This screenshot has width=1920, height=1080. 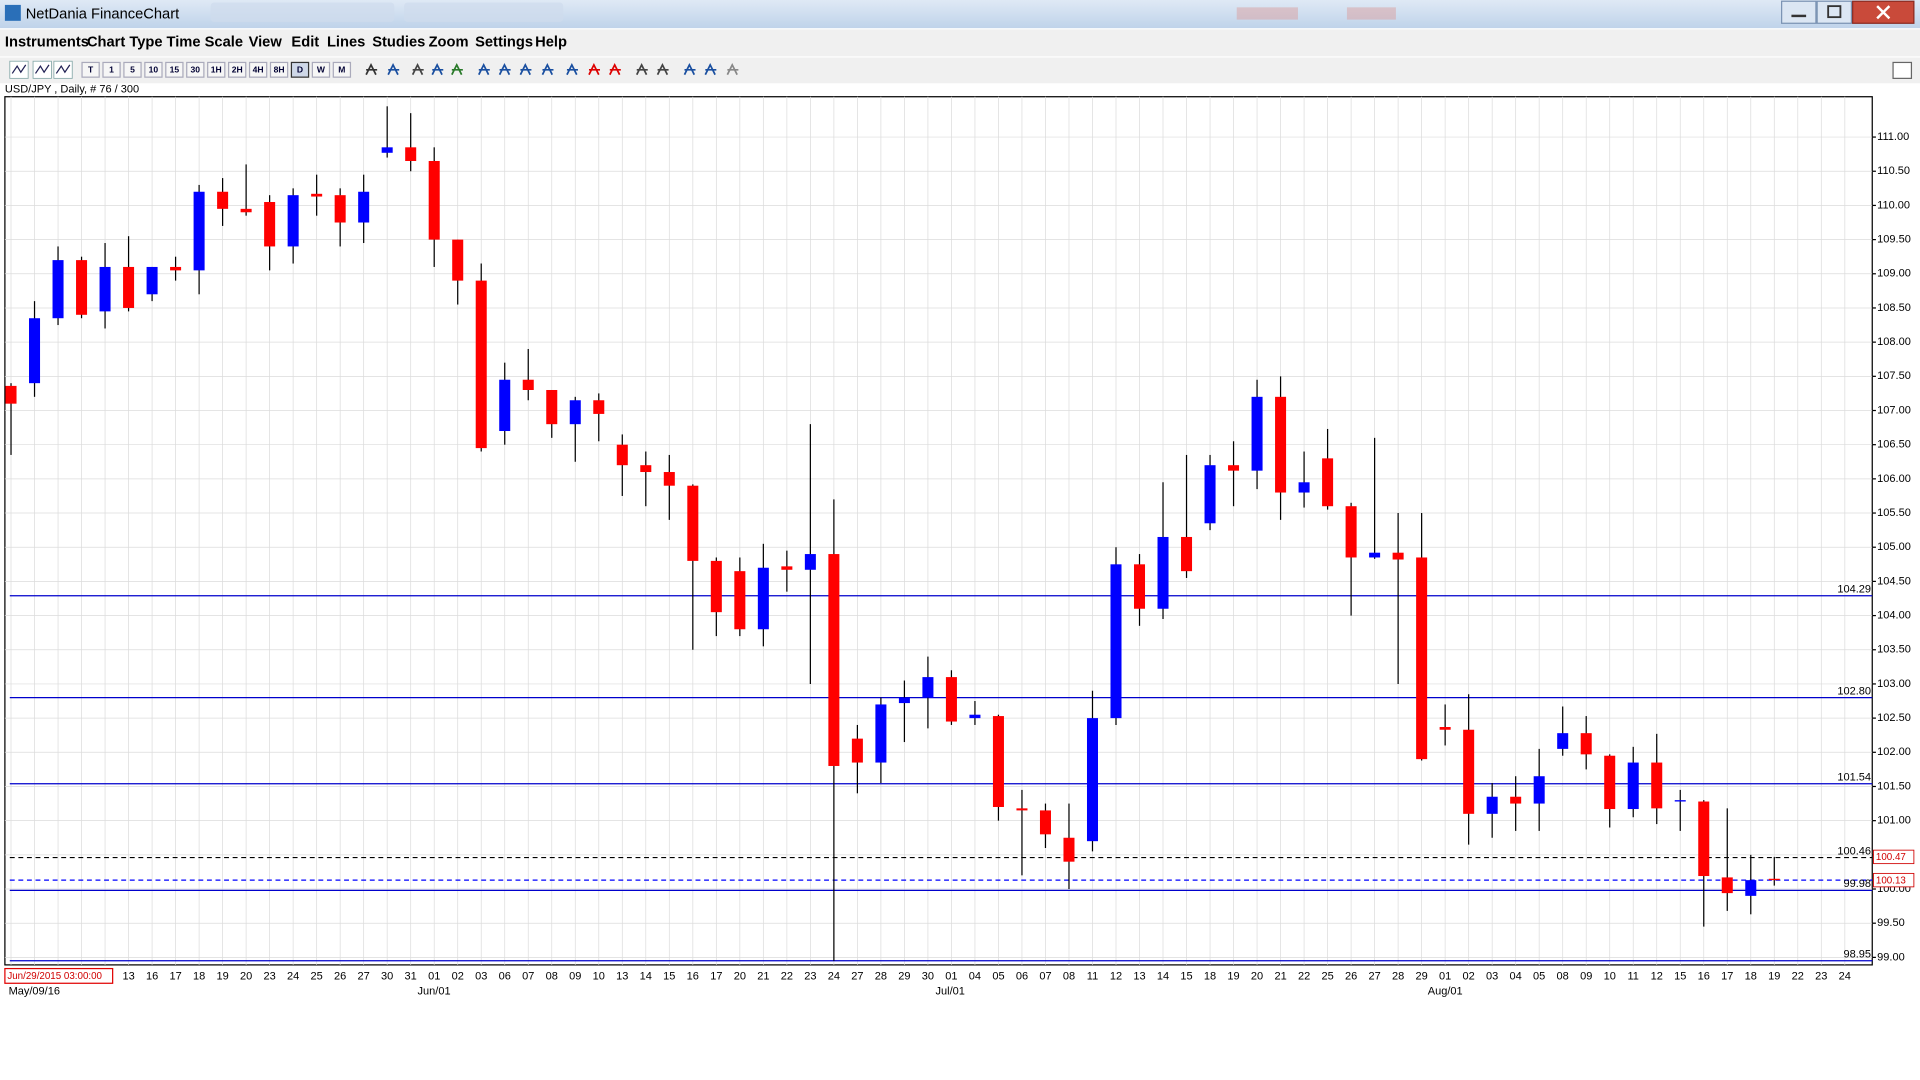 I want to click on y-tick-label: 103.00, so click(x=1894, y=684).